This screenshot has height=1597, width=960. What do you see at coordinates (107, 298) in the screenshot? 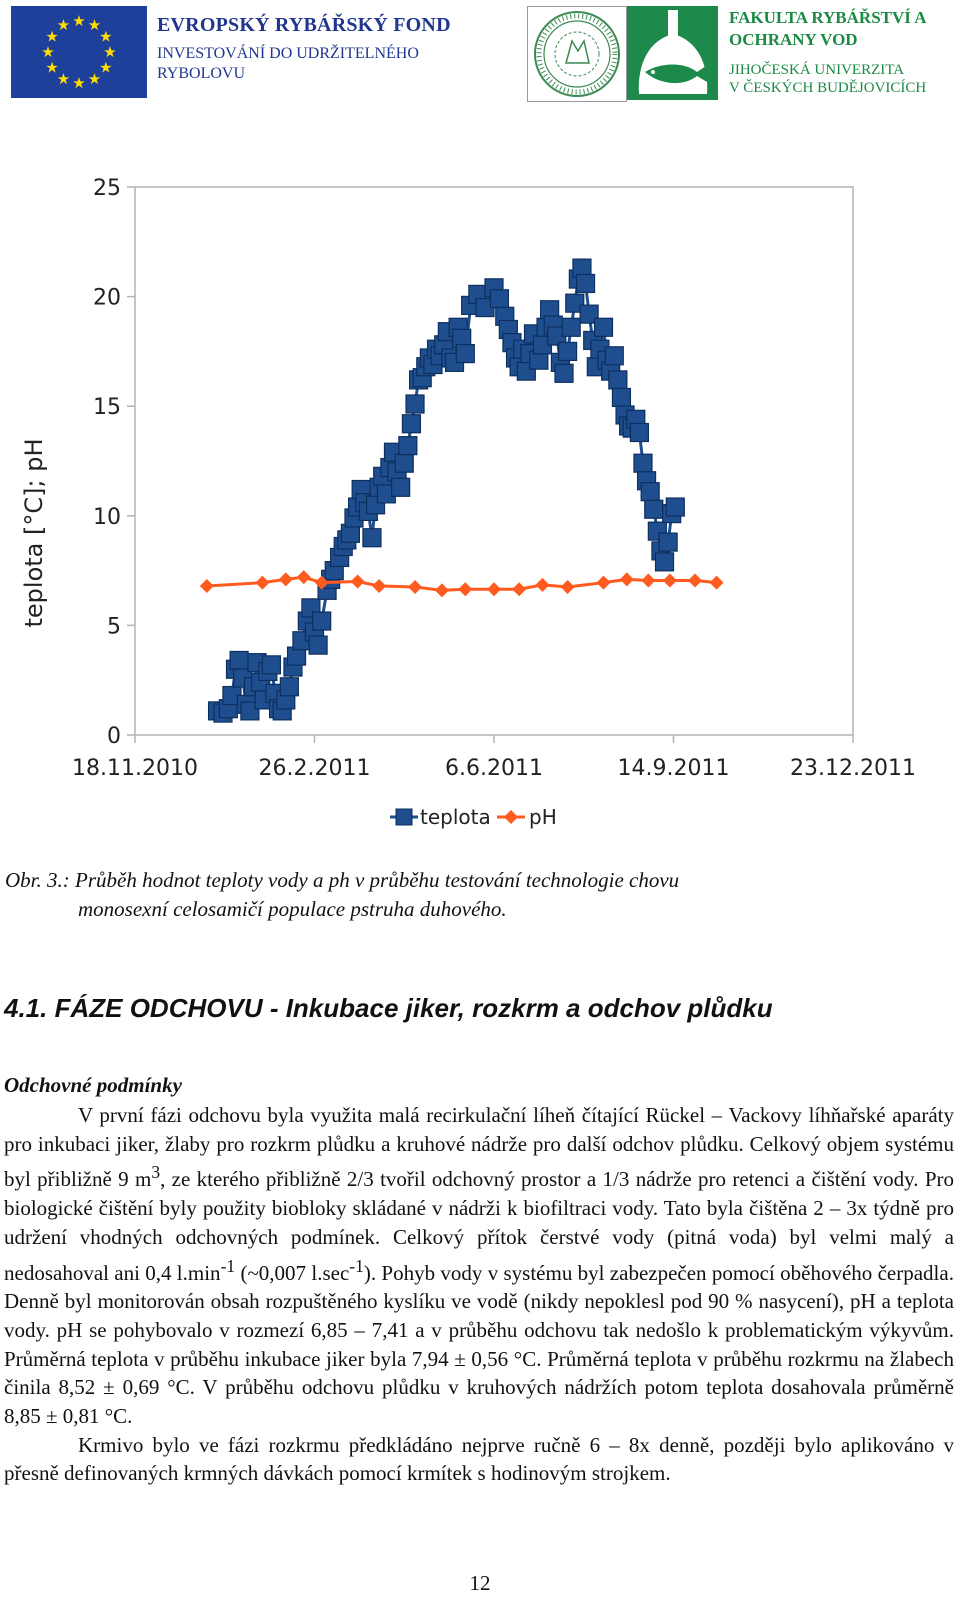
I see `y-tick-label: 20` at bounding box center [107, 298].